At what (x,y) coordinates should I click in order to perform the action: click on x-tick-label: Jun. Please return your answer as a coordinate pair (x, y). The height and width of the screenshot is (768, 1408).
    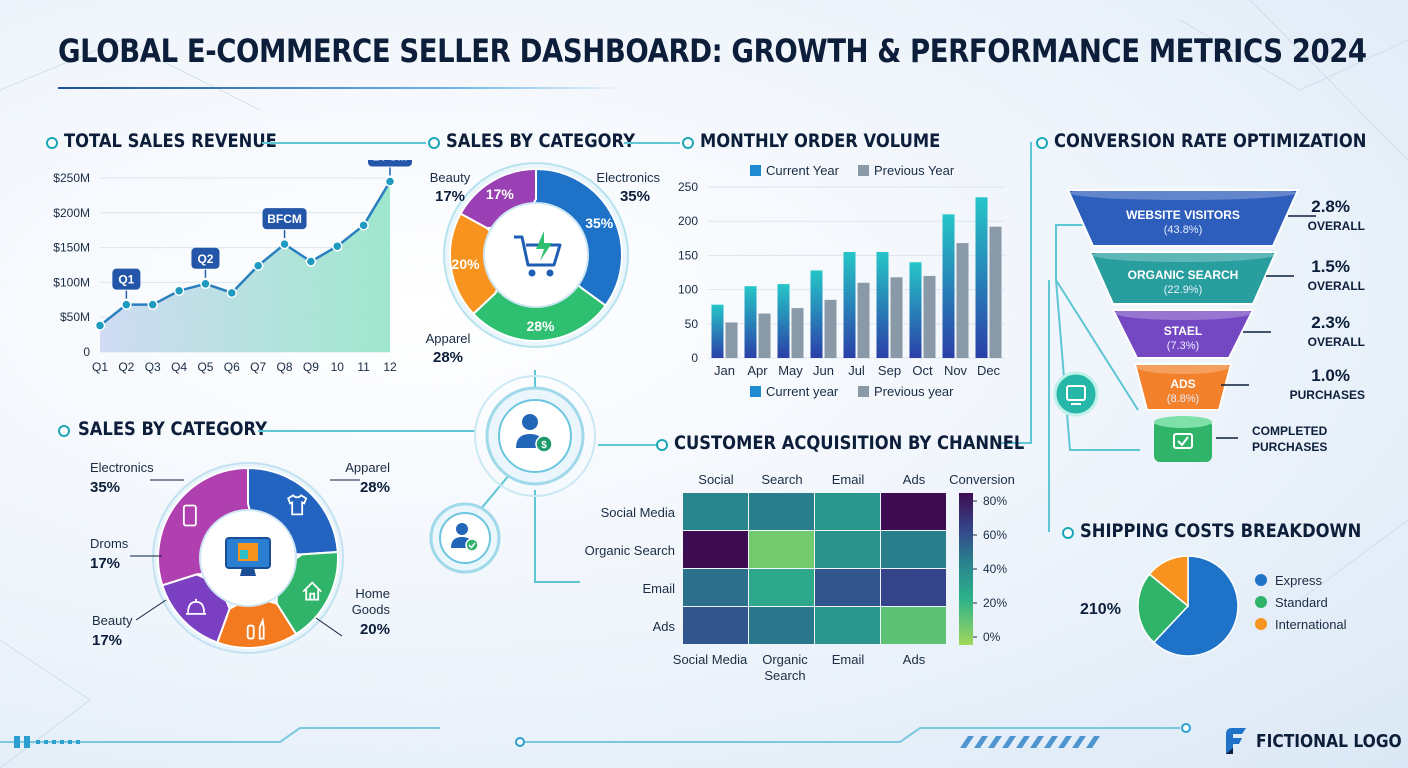
    Looking at the image, I should click on (823, 370).